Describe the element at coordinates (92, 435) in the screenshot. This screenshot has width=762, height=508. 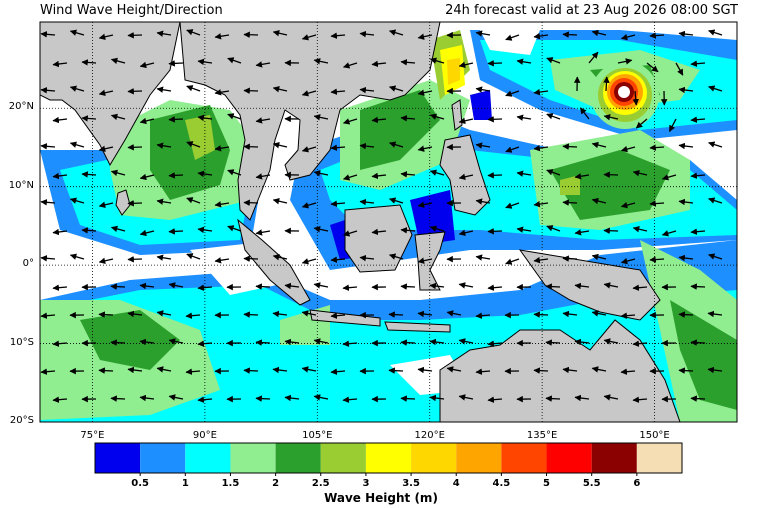
I see `lon-tick-label: 75°E` at that location.